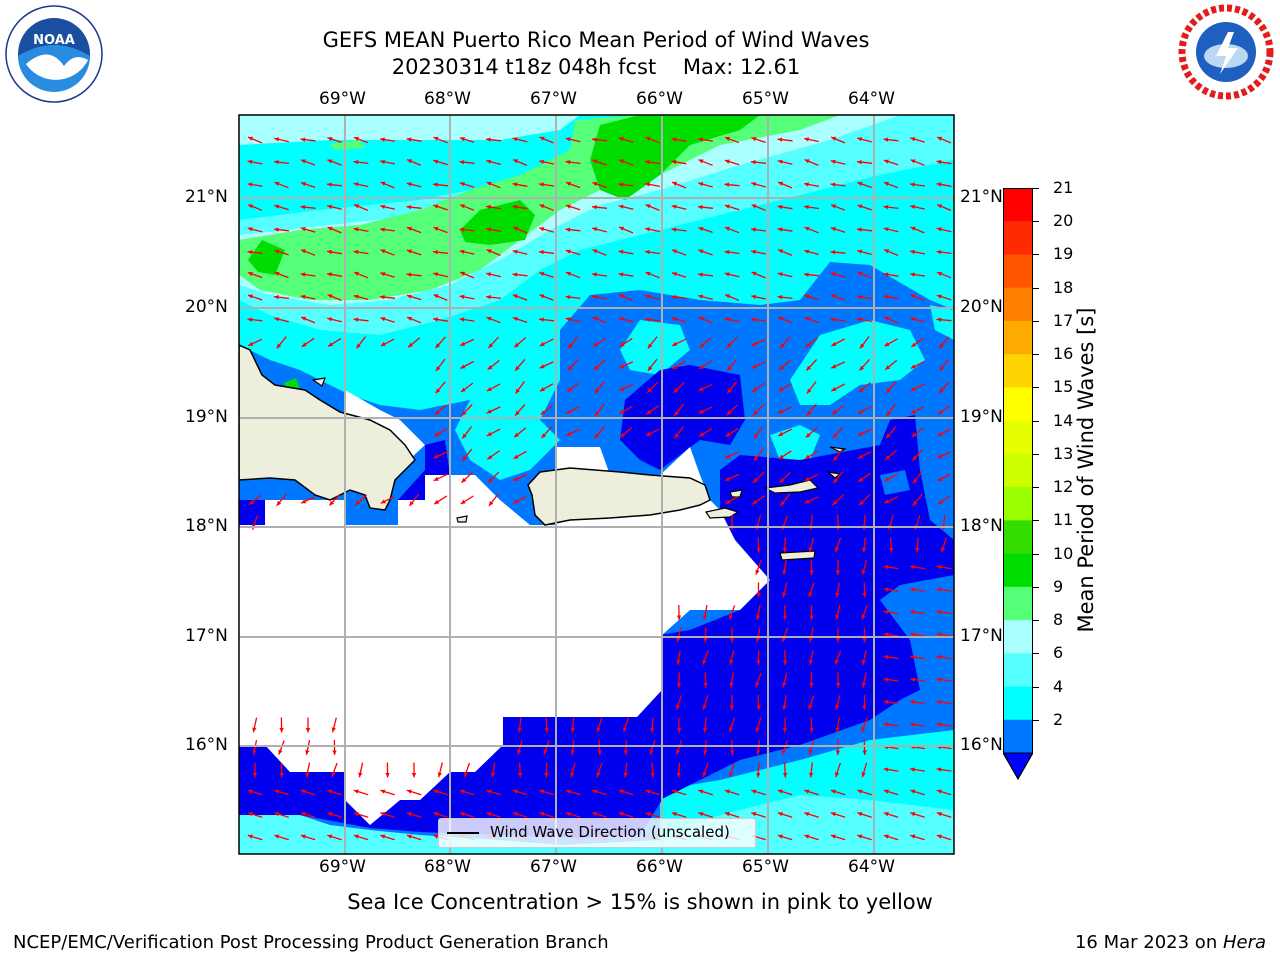  Describe the element at coordinates (342, 99) in the screenshot. I see `lon-tick-top: 69°W` at that location.